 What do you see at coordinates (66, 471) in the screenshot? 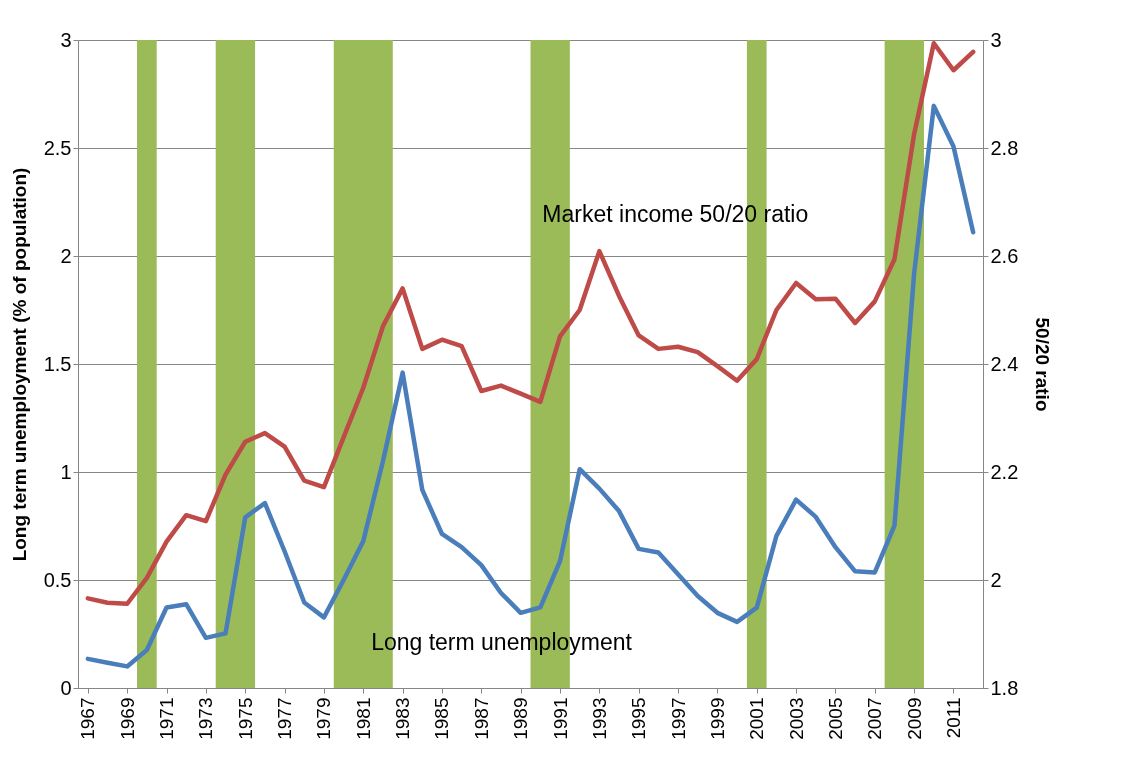
I see `y-tick-label: 1` at bounding box center [66, 471].